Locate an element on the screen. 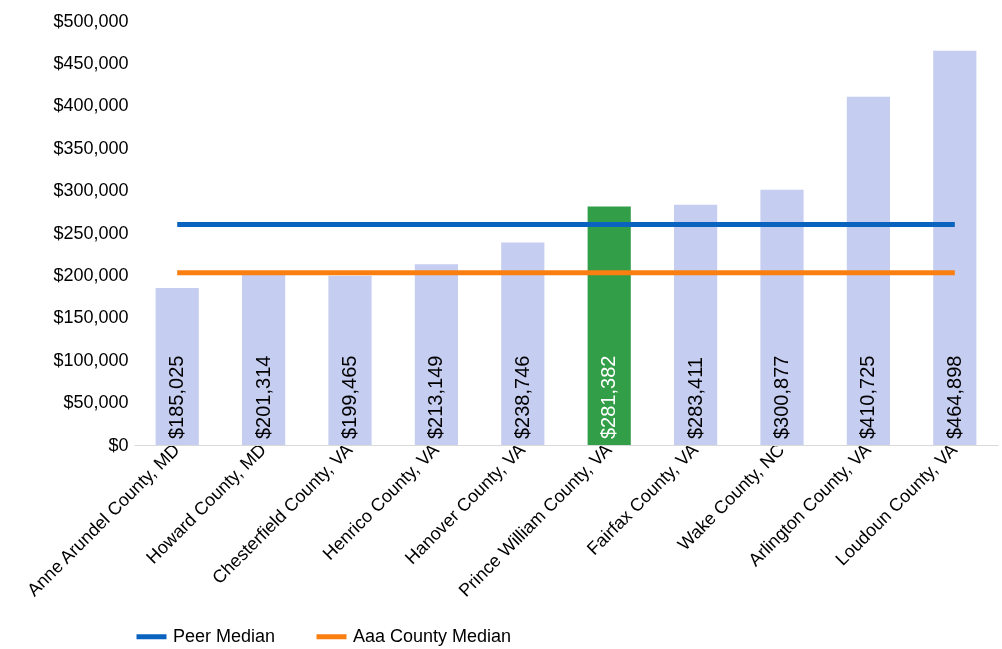 The width and height of the screenshot is (1002, 649). legend-label: Peer Median is located at coordinates (224, 635).